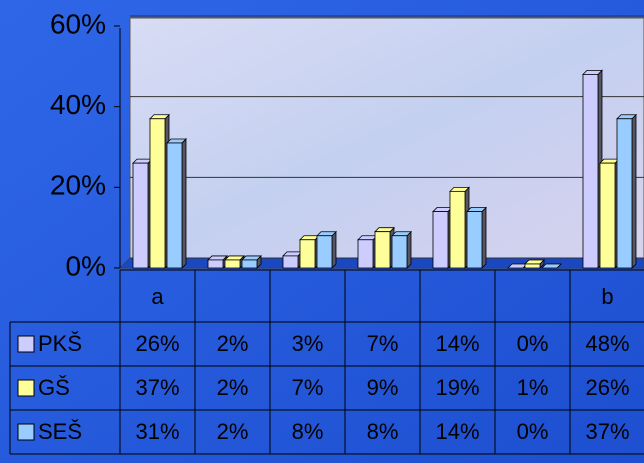  I want to click on data-label: 9%, so click(383, 387).